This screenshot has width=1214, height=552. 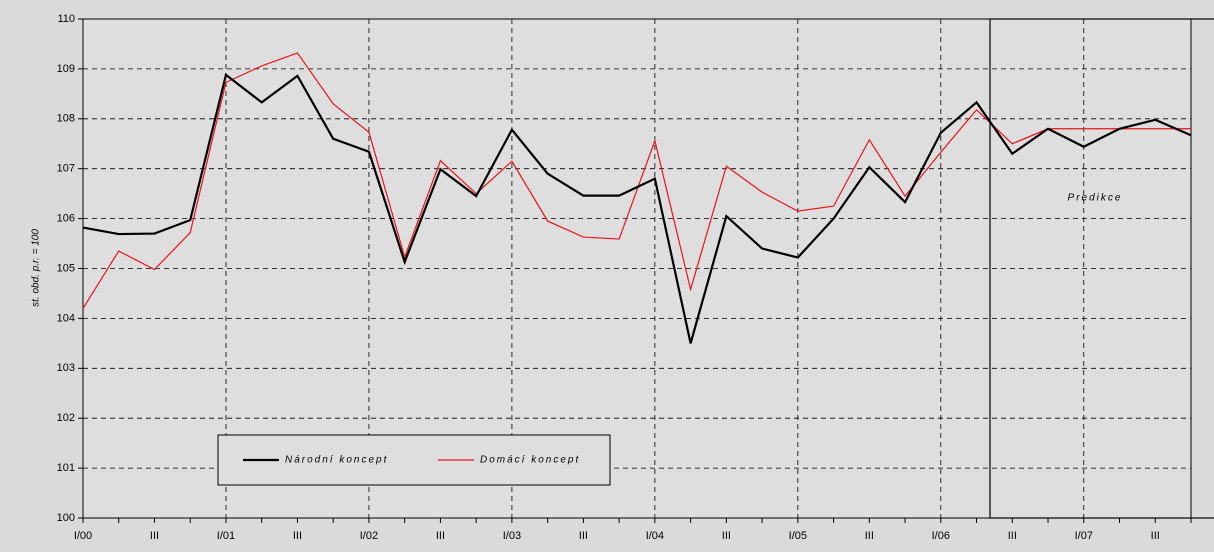 I want to click on x-tick-label: I/07, so click(x=1084, y=536).